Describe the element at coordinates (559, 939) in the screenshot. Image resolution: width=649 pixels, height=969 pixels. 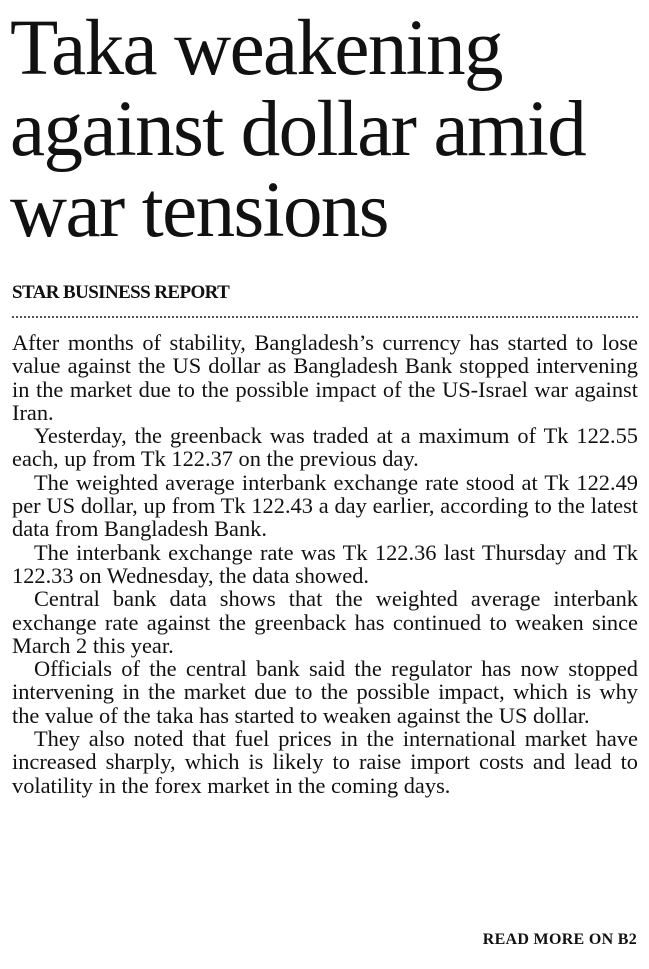
I see `read-more-link: READ MORE ON B2` at that location.